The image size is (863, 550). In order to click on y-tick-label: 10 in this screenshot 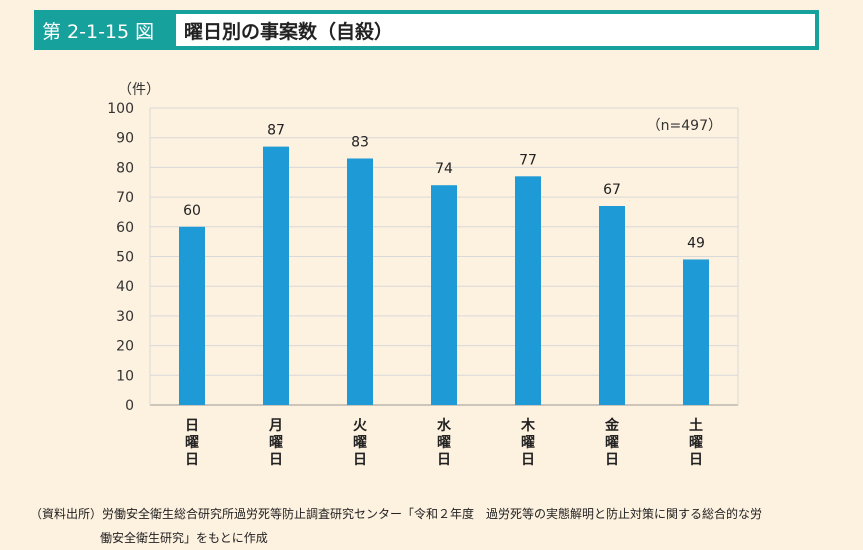, I will do `click(125, 376)`.